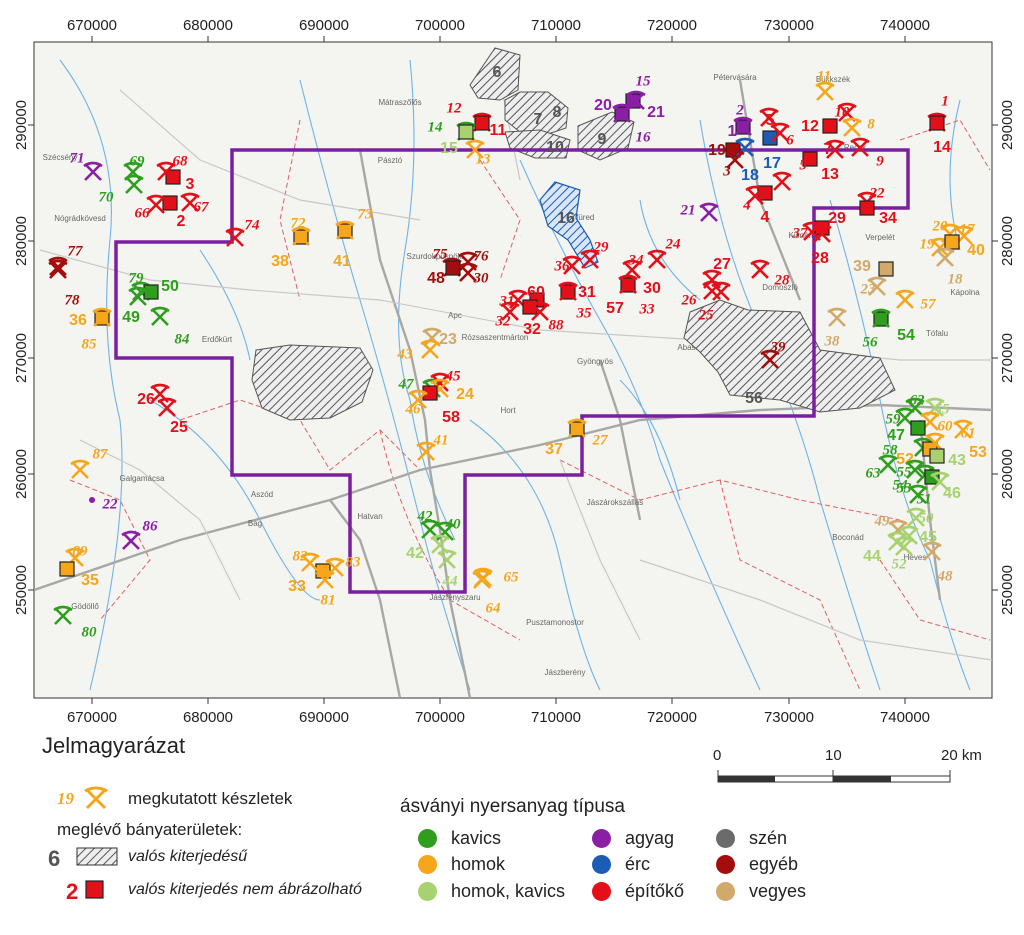 Image resolution: width=1024 pixels, height=935 pixels. What do you see at coordinates (507, 315) in the screenshot?
I see `mine-marker-32b: 32` at bounding box center [507, 315].